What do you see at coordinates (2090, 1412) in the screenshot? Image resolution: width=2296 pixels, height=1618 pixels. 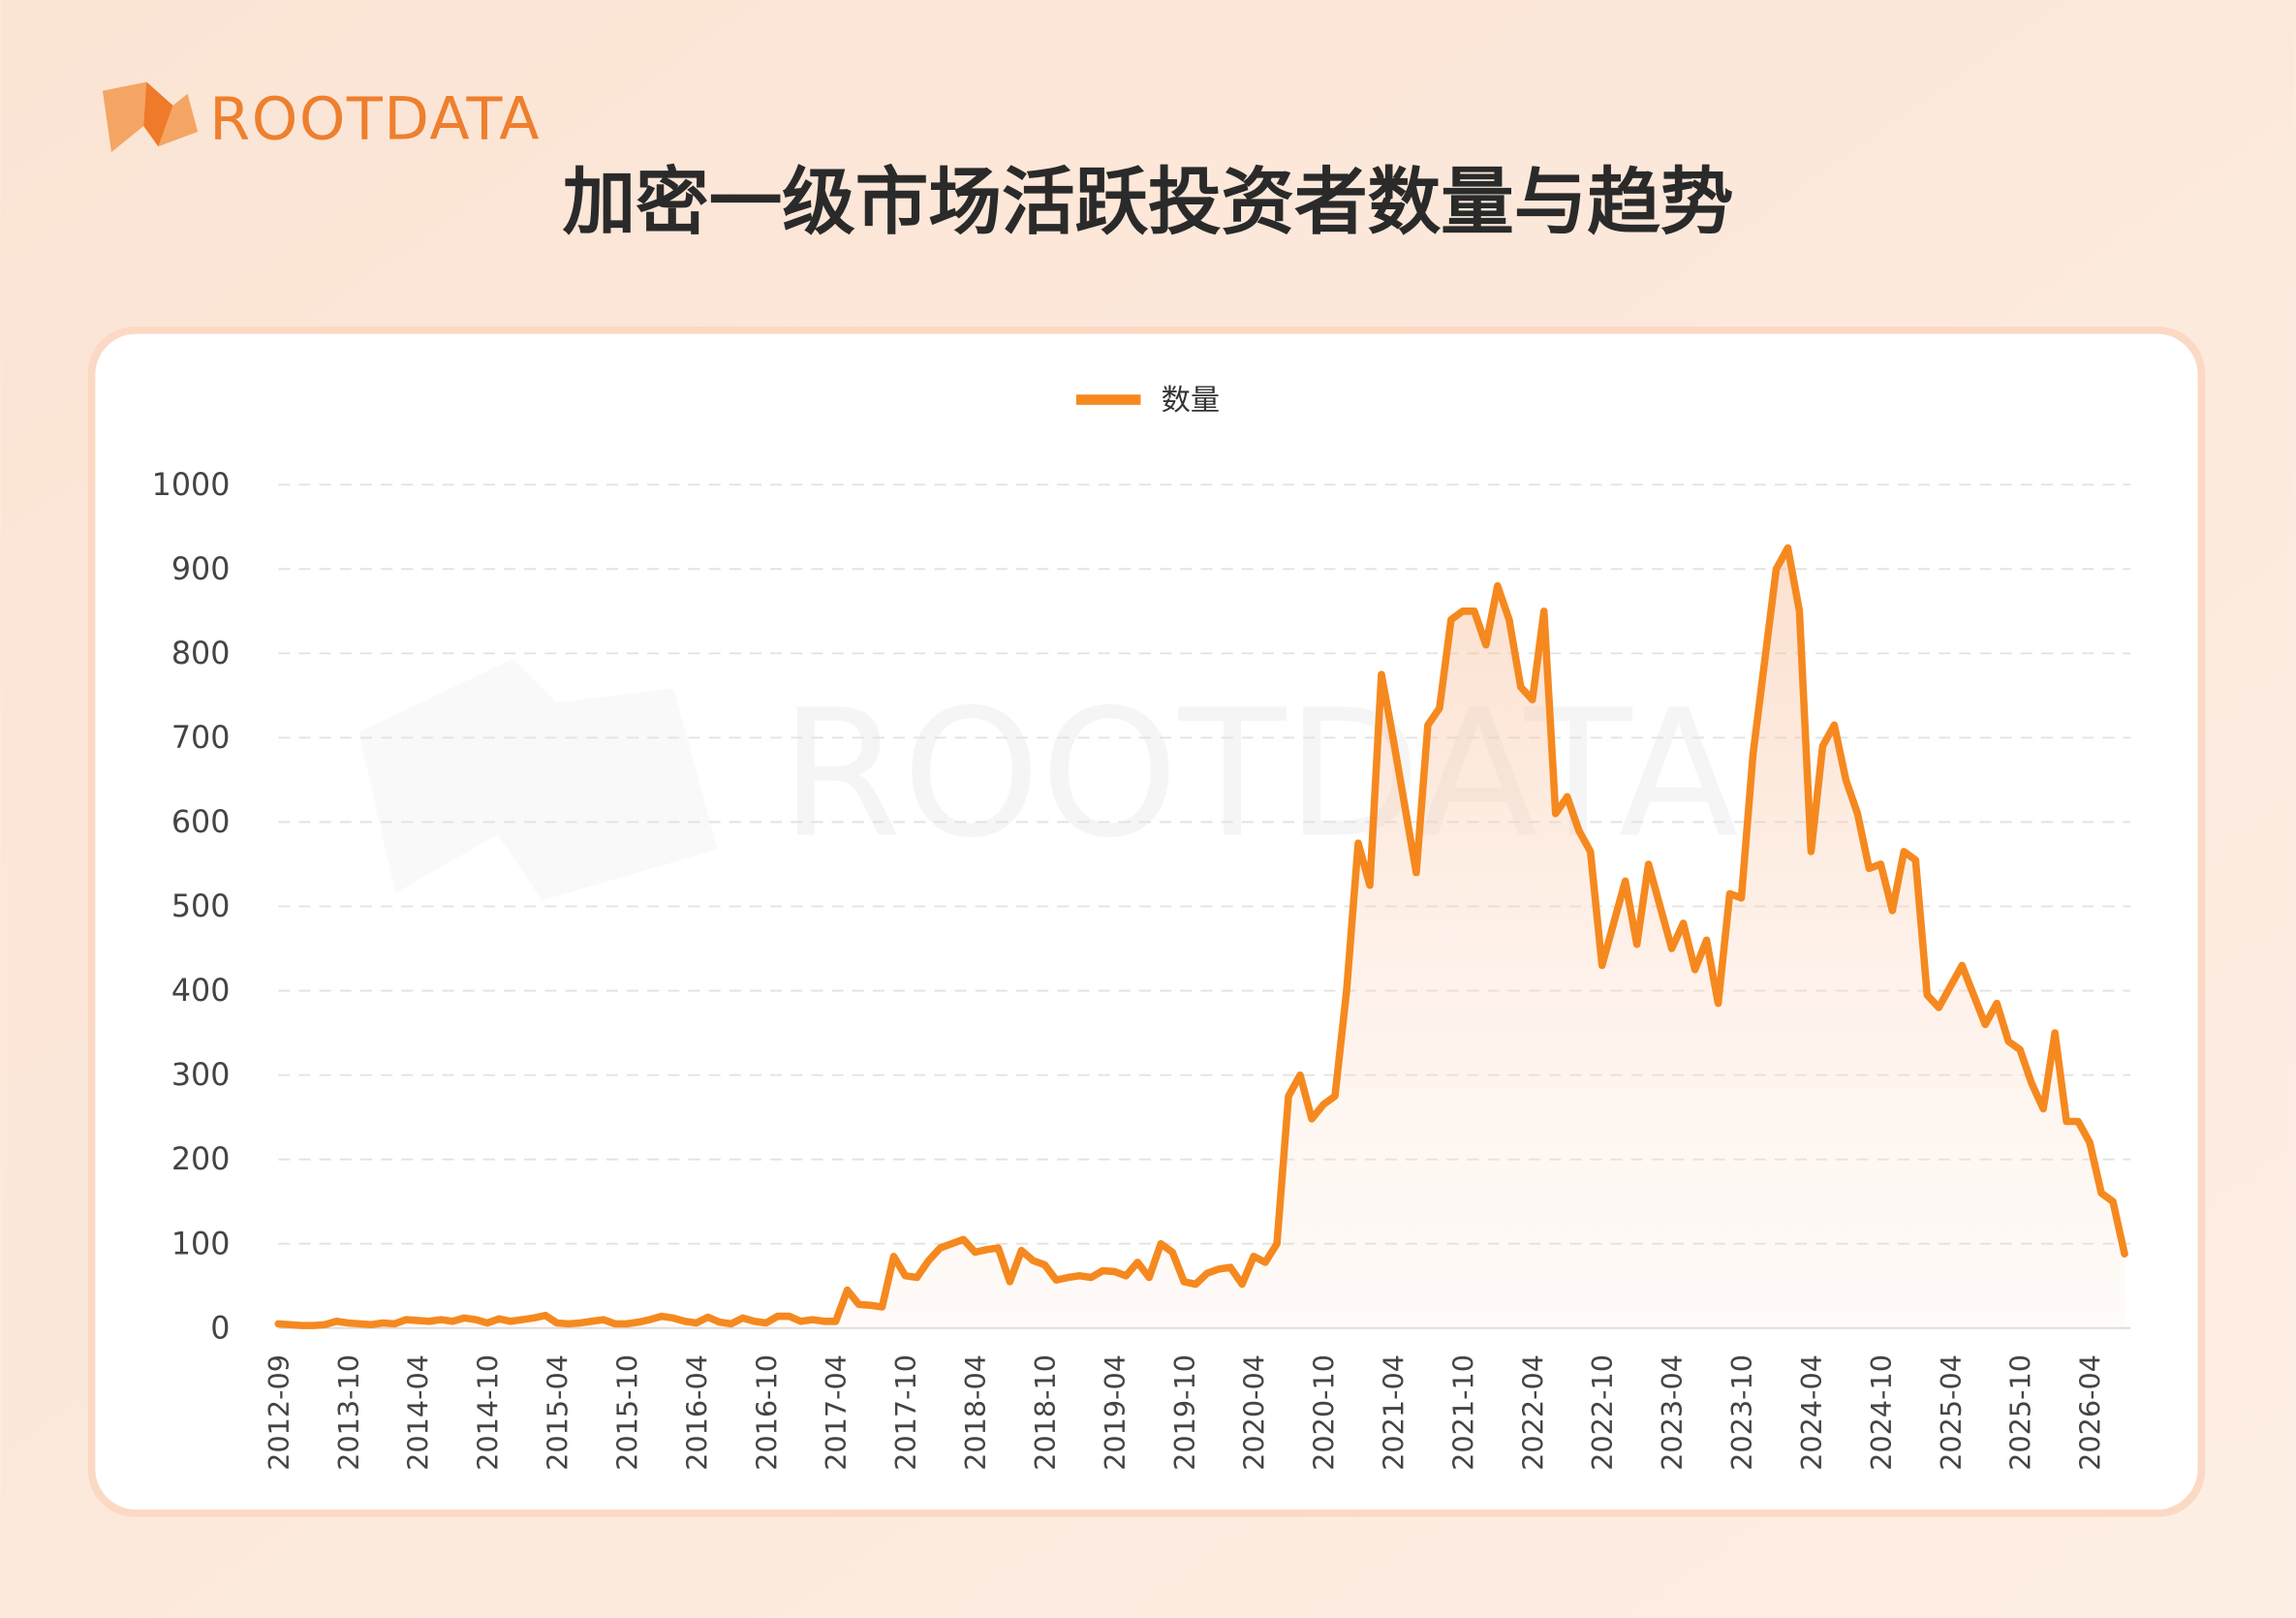 I see `x-tick-label: 2026-04` at bounding box center [2090, 1412].